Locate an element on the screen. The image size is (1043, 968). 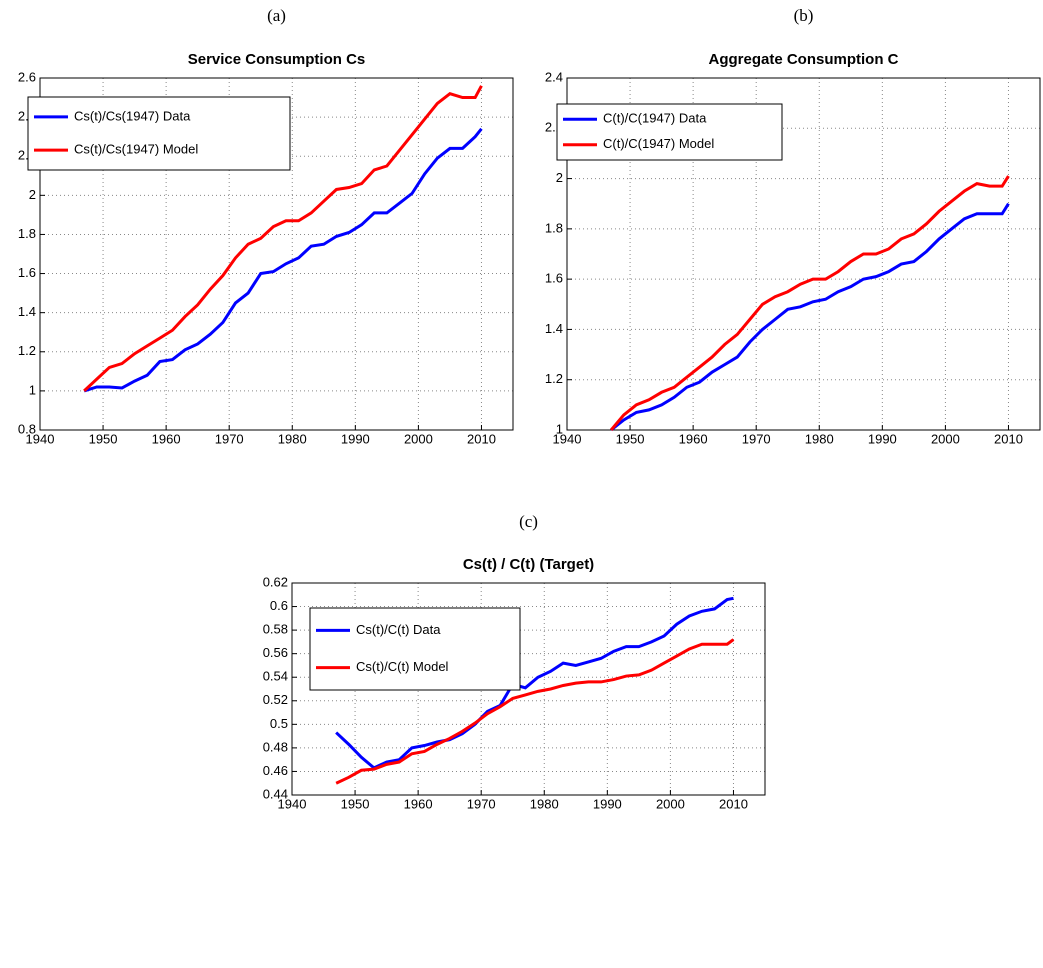
legend: C(t)/C(1947) Data C(t)/C(1947) Model is located at coordinates (669, 132).